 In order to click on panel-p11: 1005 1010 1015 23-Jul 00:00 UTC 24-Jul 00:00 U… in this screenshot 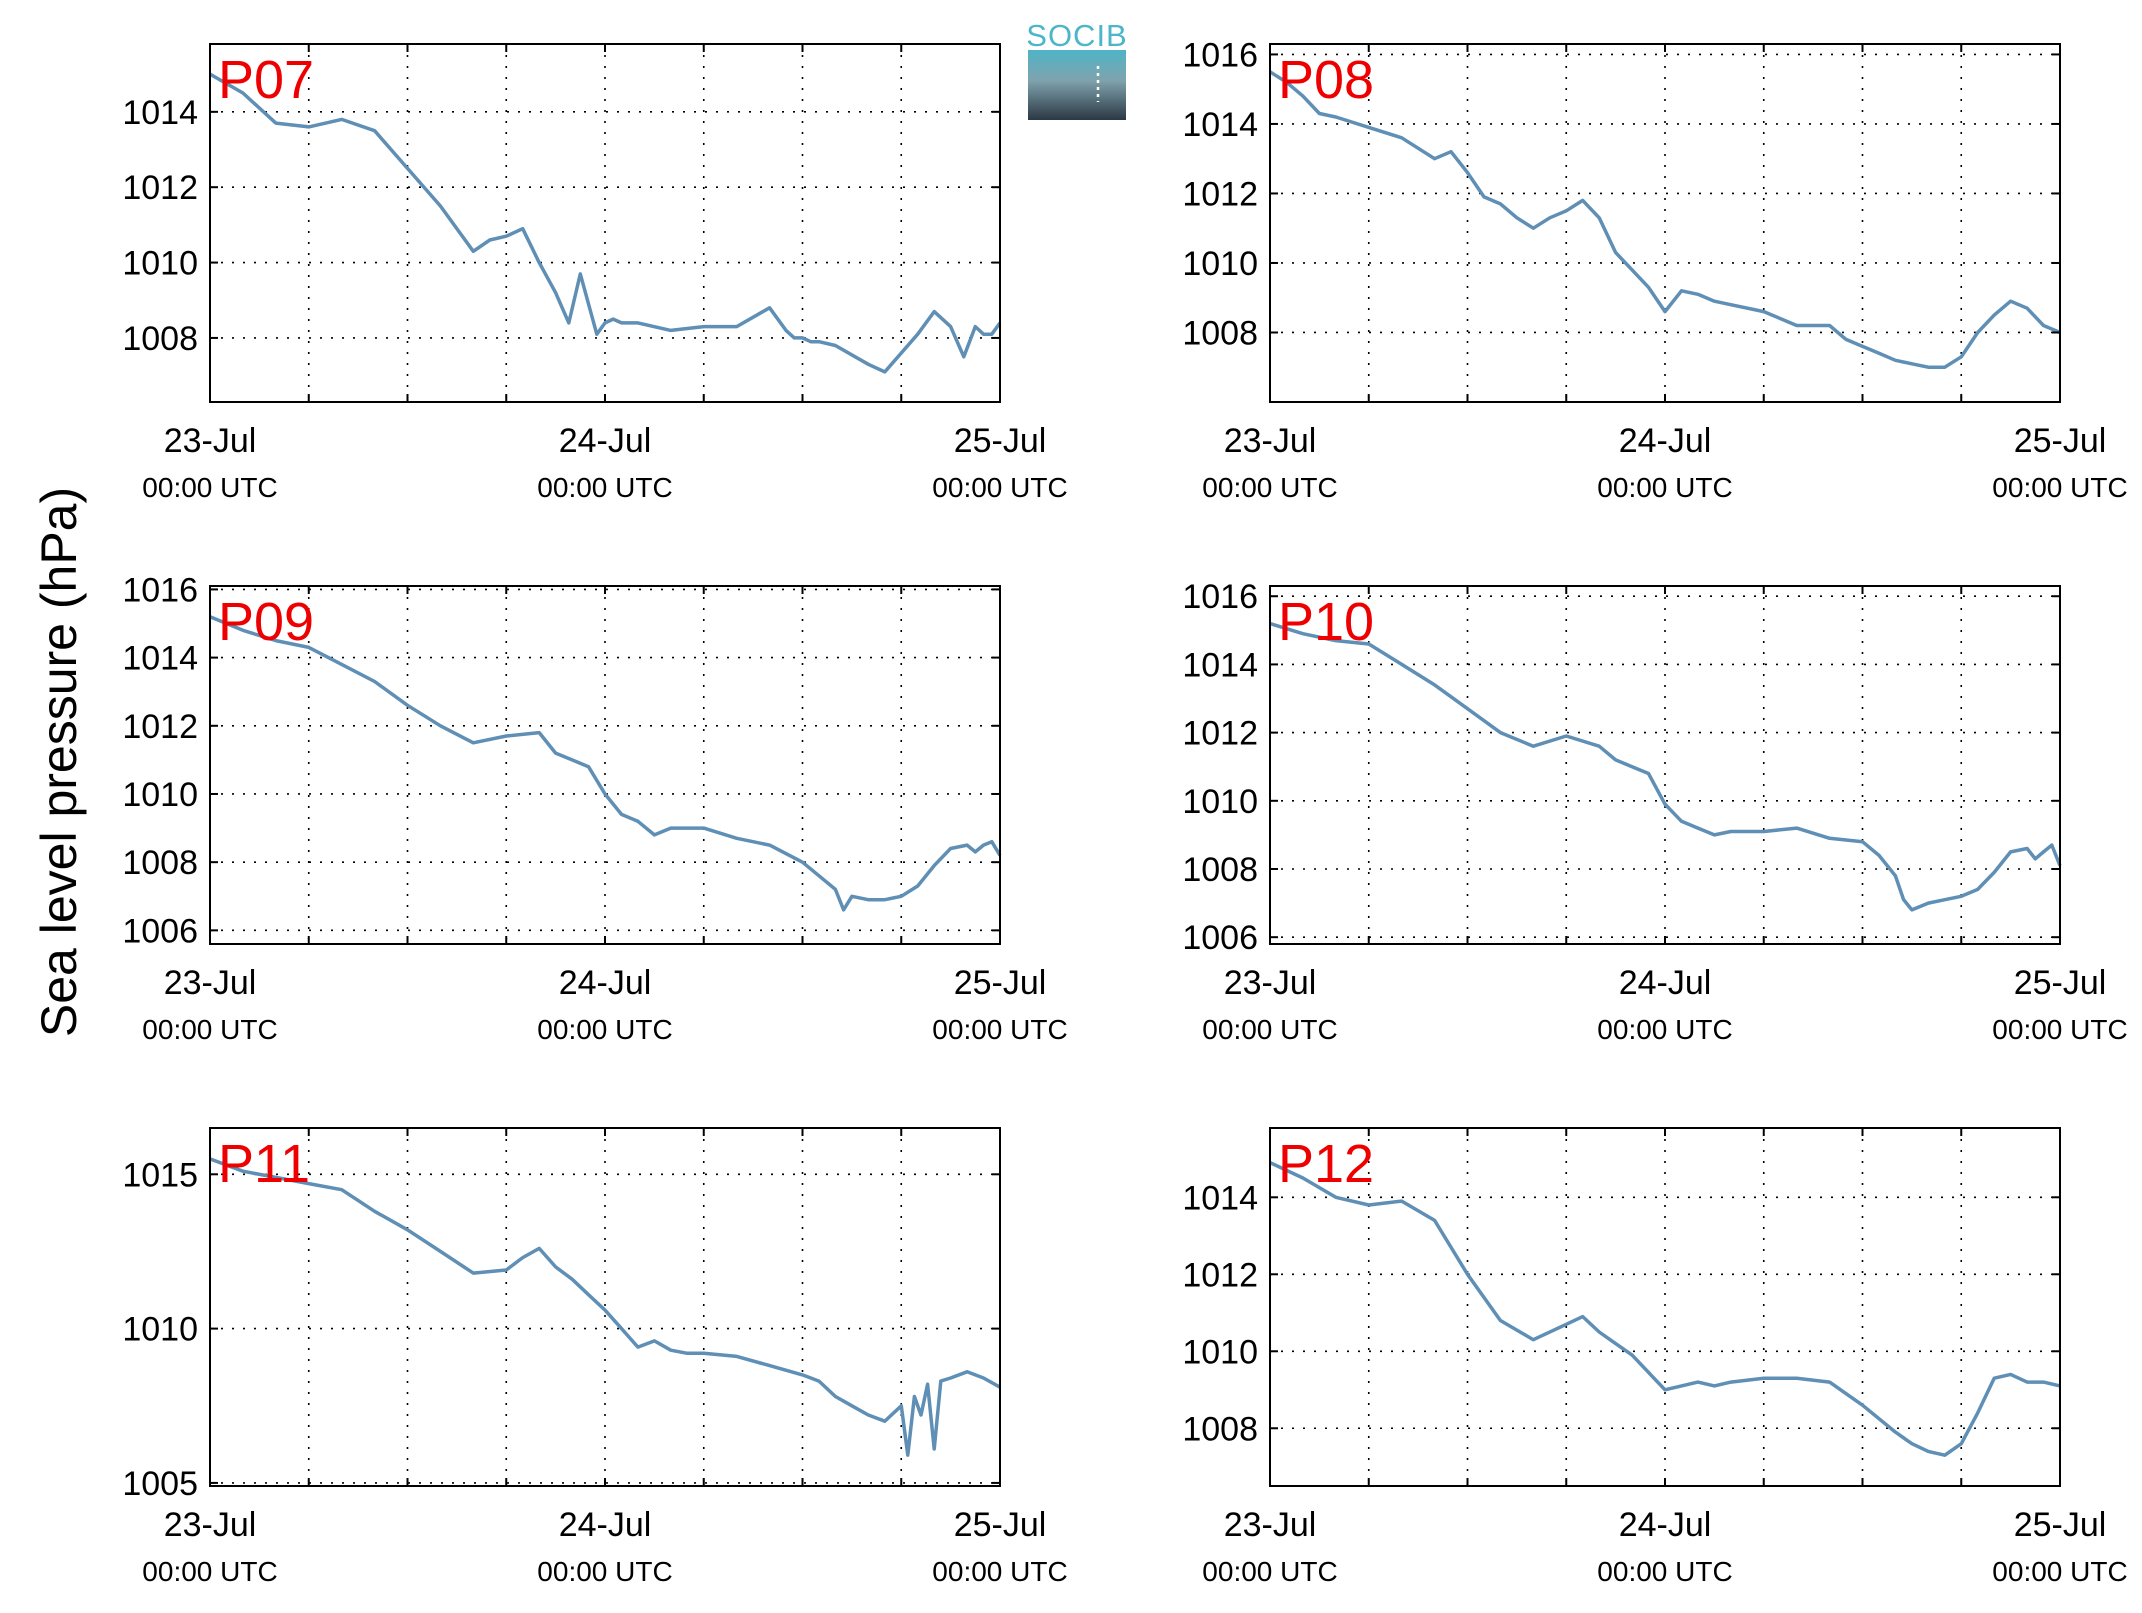, I will do `click(595, 1357)`.